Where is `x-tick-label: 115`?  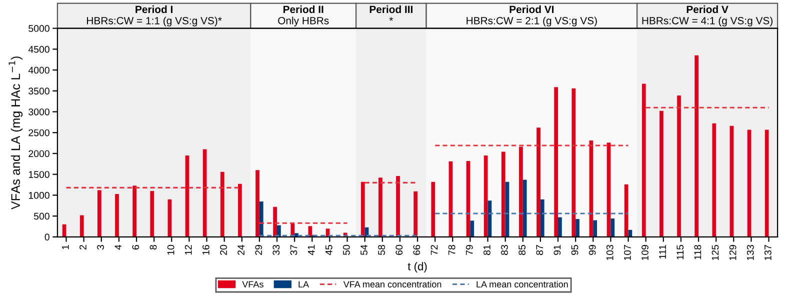
x-tick-label: 115 is located at coordinates (680, 252).